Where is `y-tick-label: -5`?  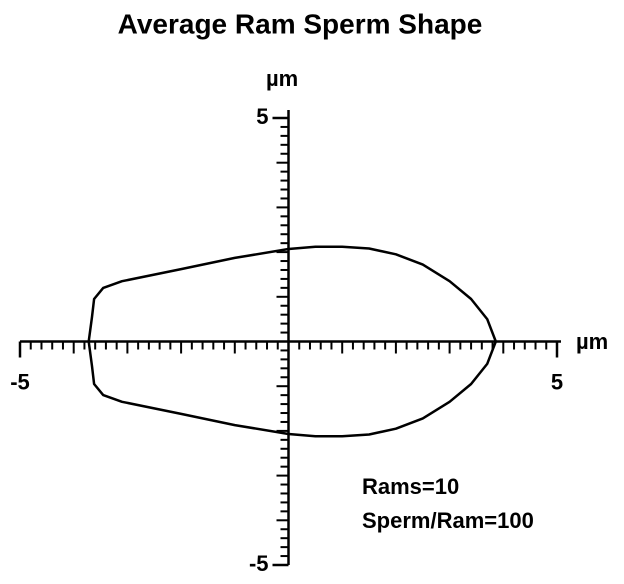
y-tick-label: -5 is located at coordinates (259, 563).